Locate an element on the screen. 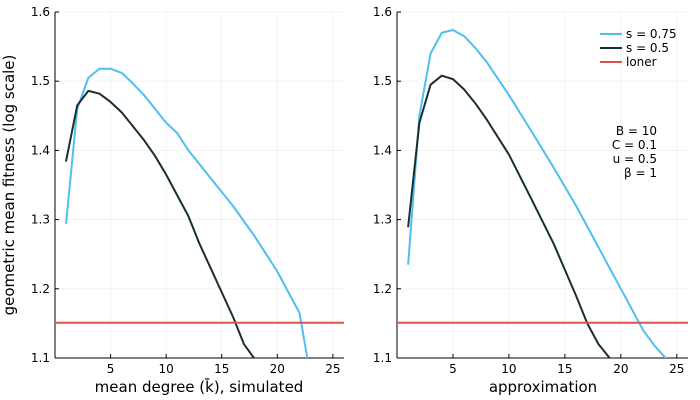 The height and width of the screenshot is (400, 700). y-axis-label: geometric mean fitness (log scale) is located at coordinates (9, 185).